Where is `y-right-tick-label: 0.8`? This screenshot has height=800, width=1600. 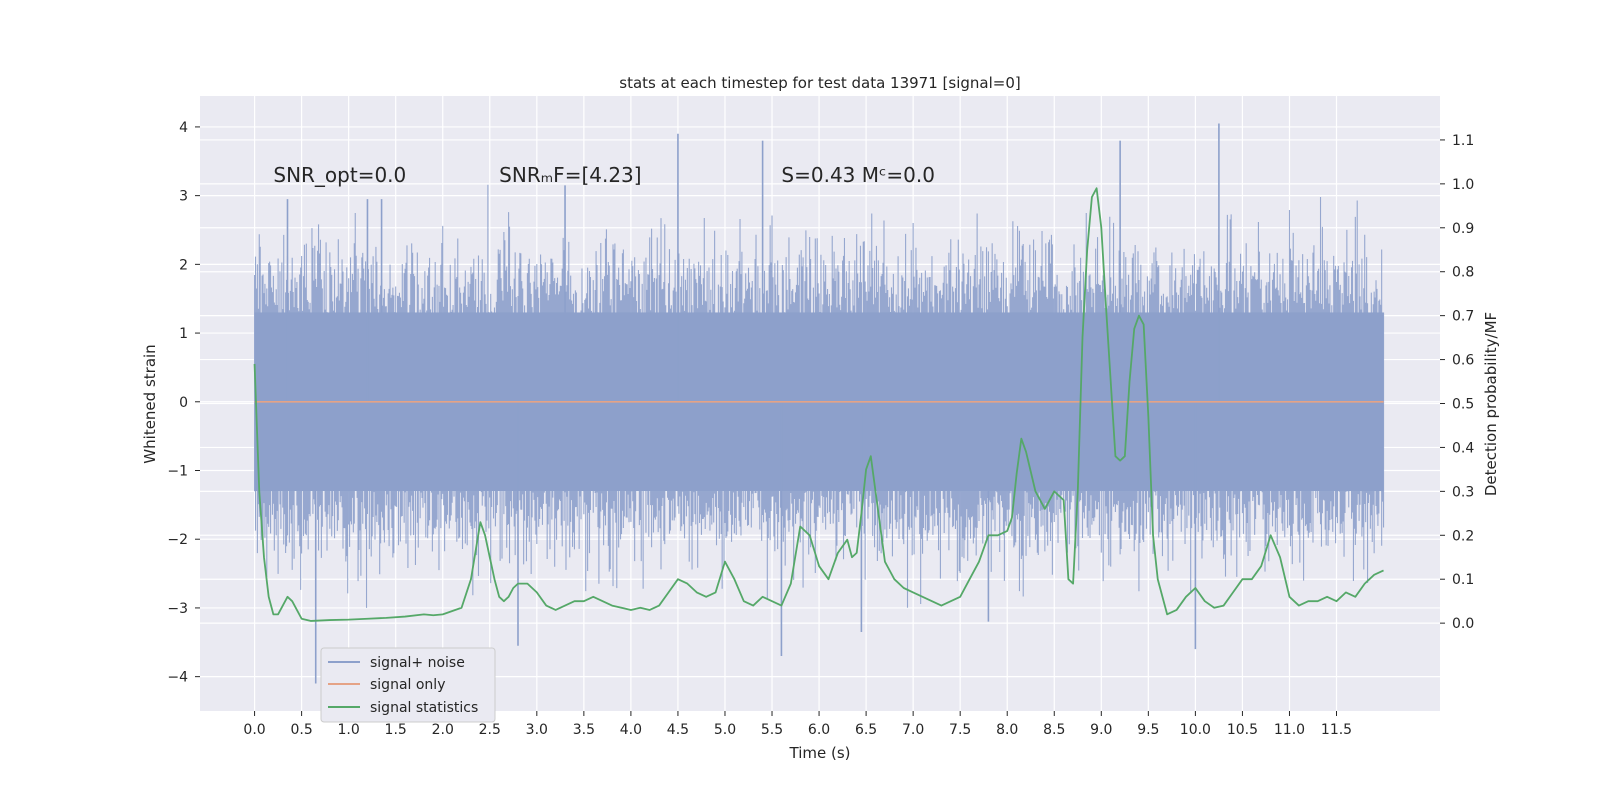
y-right-tick-label: 0.8 is located at coordinates (1463, 273).